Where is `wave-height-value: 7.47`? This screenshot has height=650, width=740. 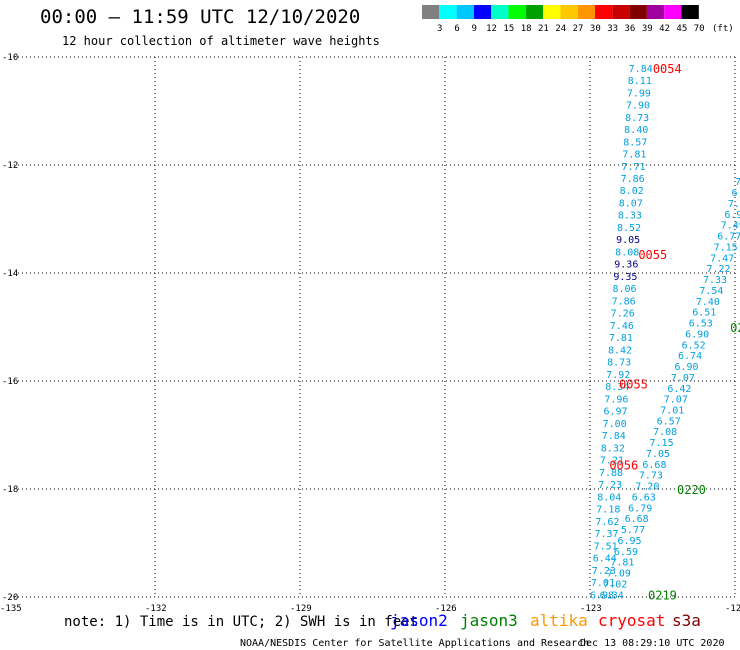 wave-height-value: 7.47 is located at coordinates (722, 258).